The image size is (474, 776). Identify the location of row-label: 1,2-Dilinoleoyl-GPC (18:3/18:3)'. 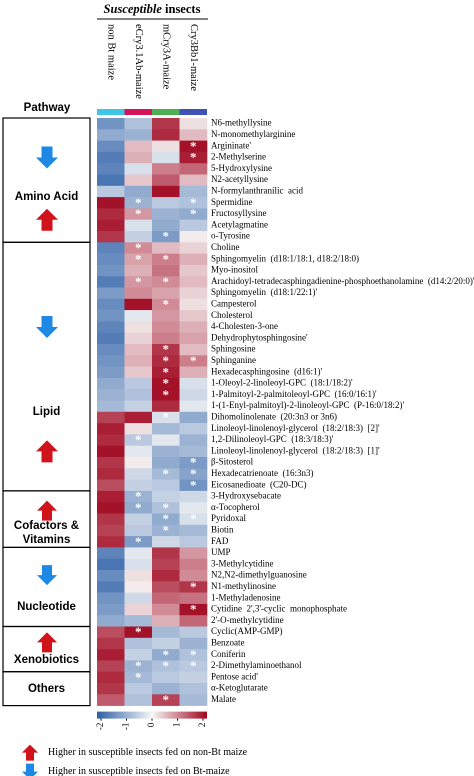
(272, 439).